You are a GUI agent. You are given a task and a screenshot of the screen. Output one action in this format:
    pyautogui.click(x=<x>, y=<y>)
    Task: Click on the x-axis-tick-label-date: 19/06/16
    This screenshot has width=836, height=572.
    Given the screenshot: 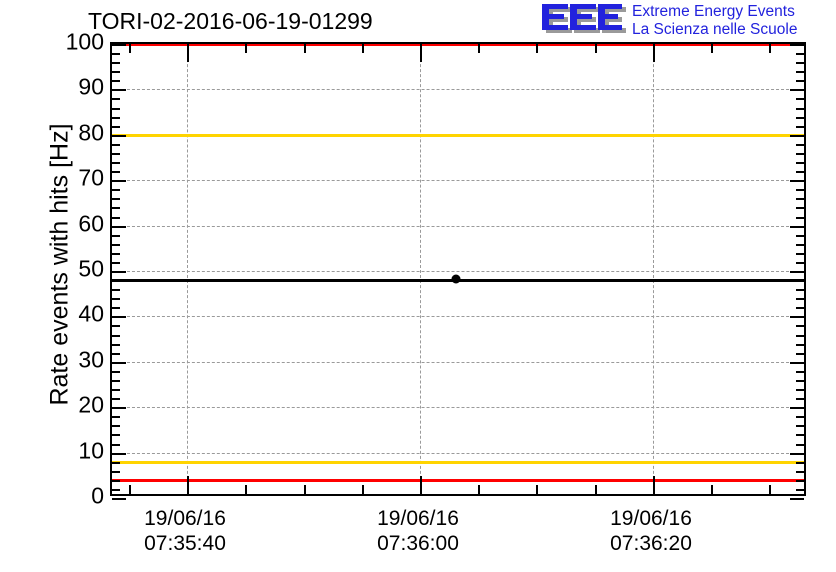 What is the action you would take?
    pyautogui.click(x=651, y=518)
    